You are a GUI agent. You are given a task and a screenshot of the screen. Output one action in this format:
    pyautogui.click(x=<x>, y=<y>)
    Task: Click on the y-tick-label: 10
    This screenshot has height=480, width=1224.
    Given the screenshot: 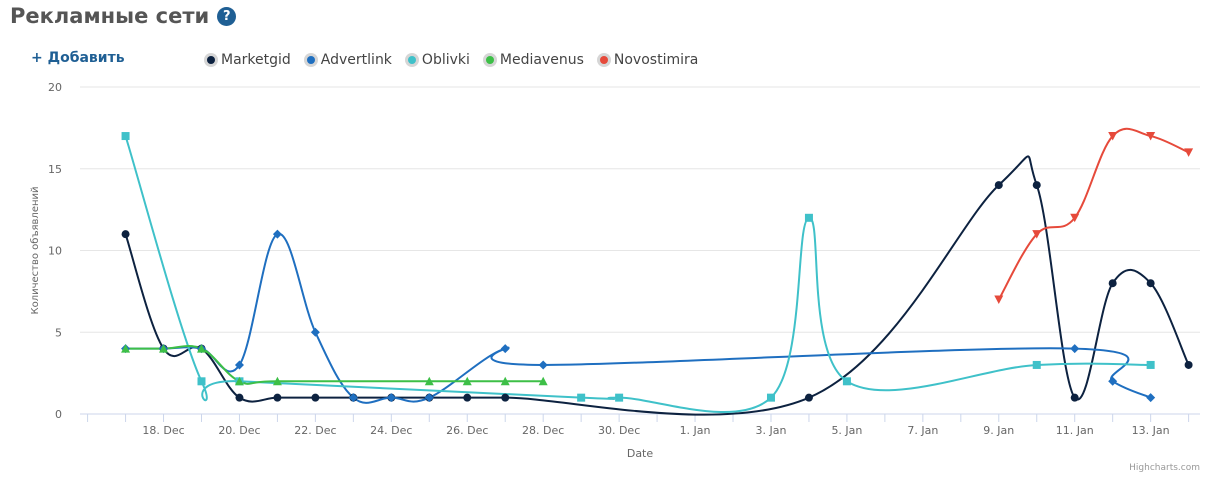 What is the action you would take?
    pyautogui.click(x=55, y=251)
    